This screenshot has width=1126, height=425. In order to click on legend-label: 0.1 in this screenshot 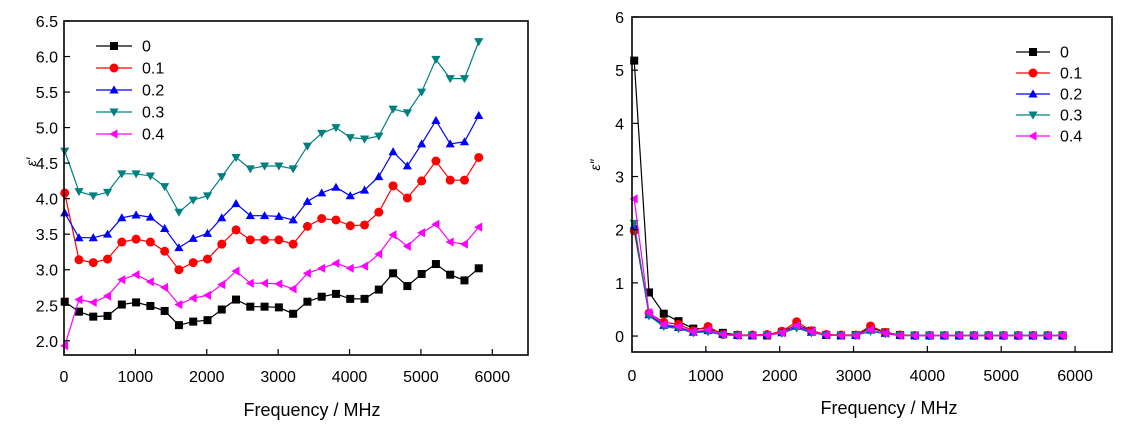, I will do `click(1071, 74)`.